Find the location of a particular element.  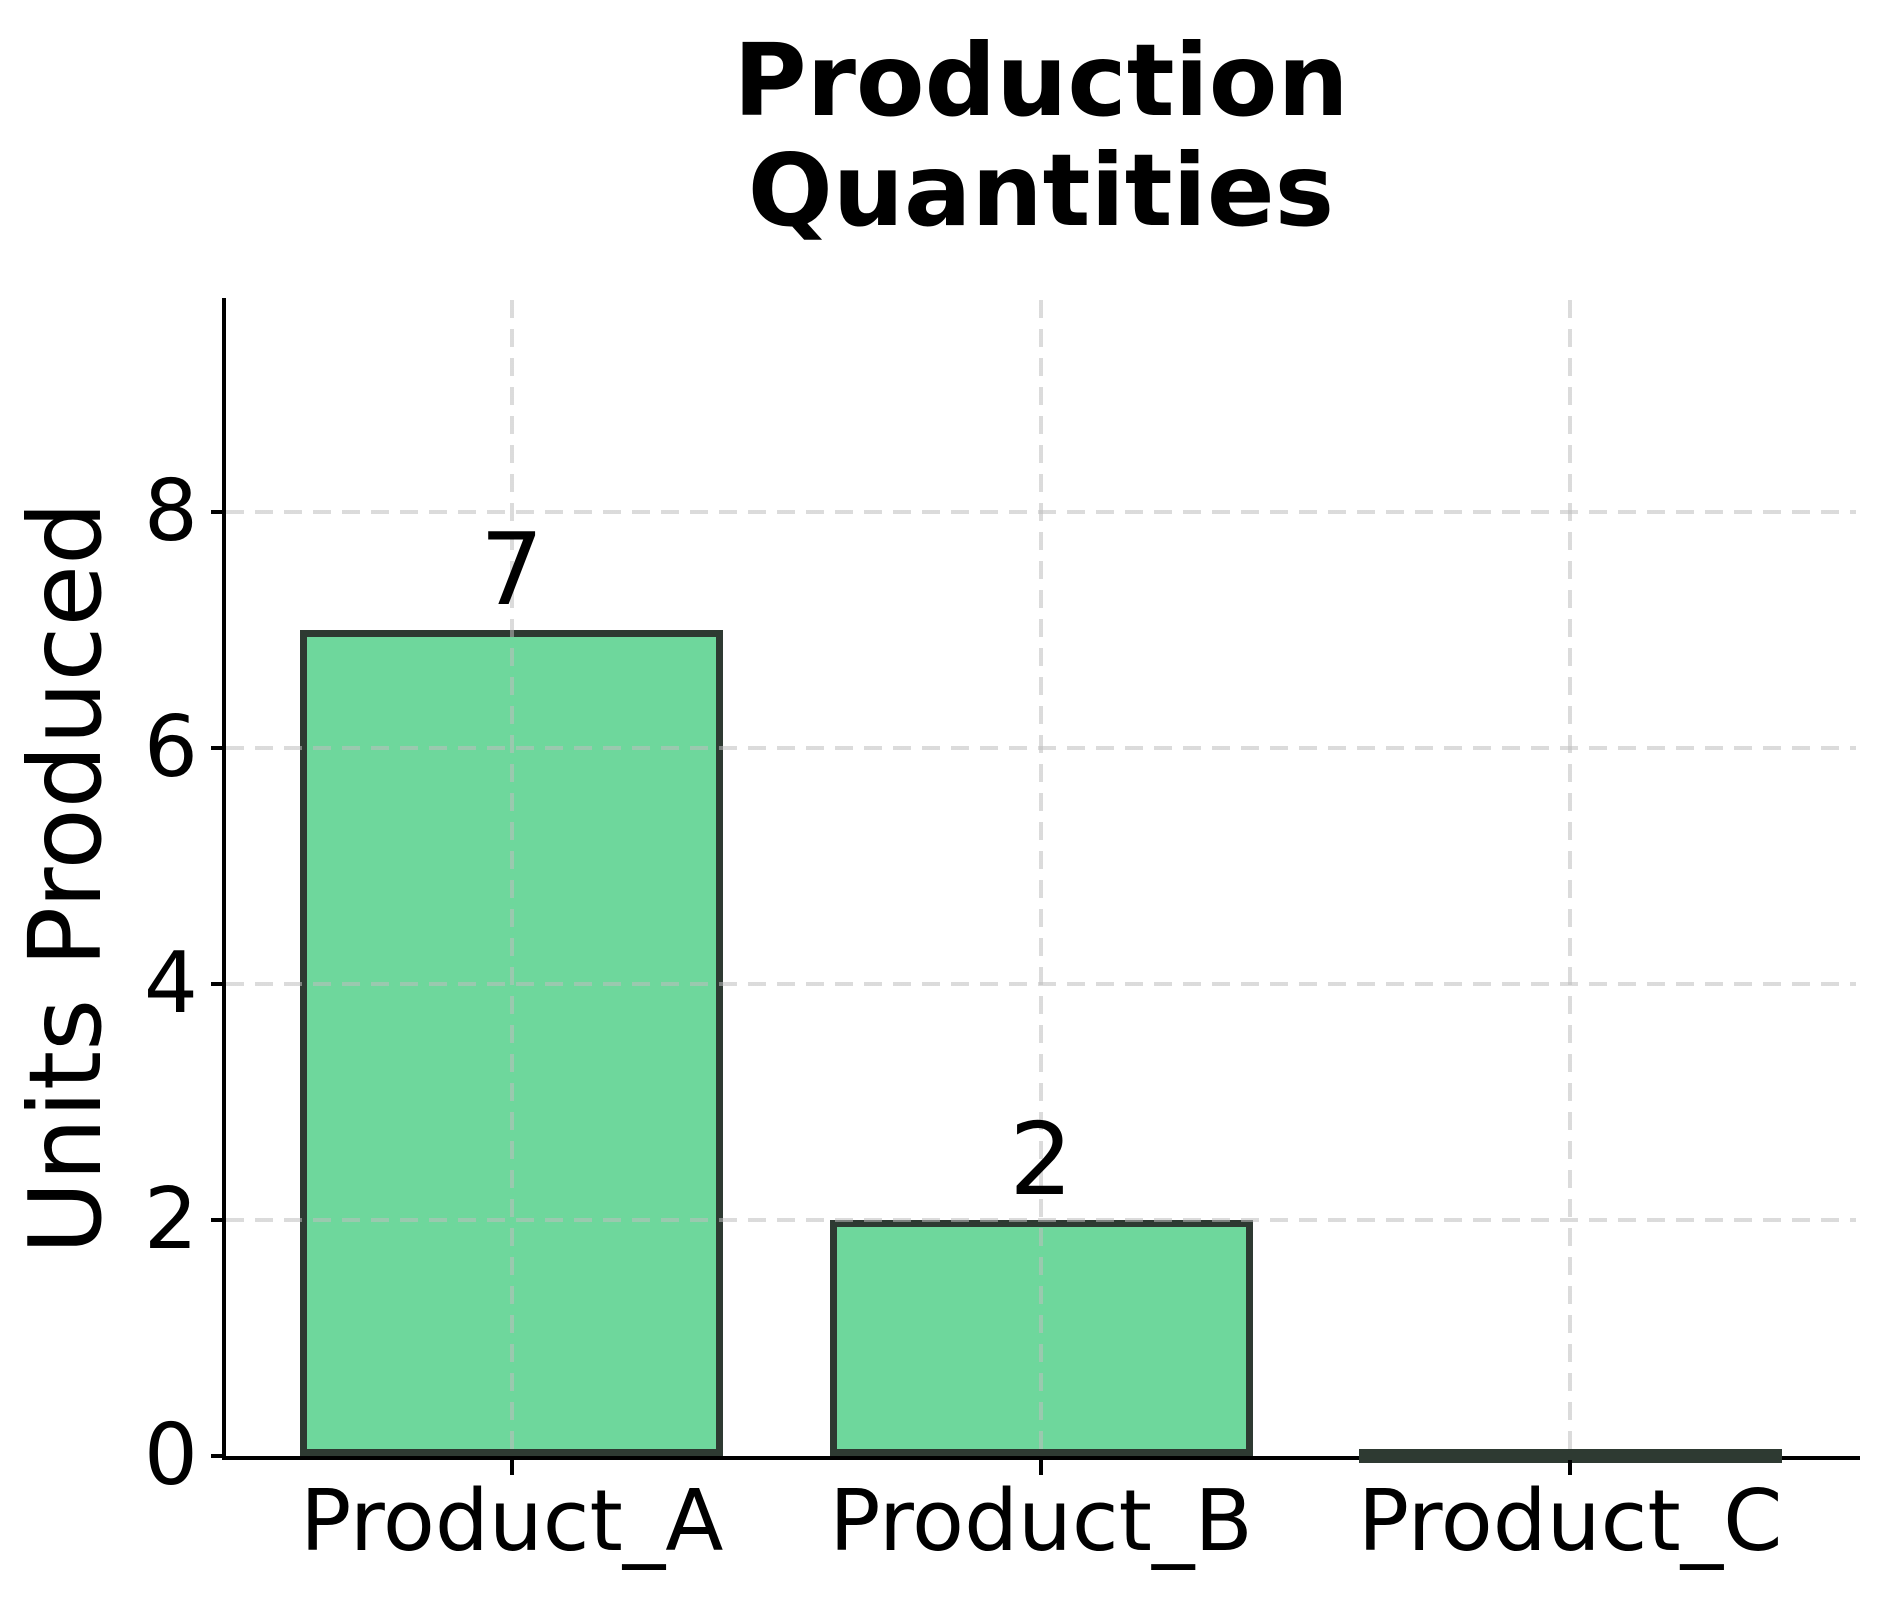

y-axis-spine is located at coordinates (224, 879).